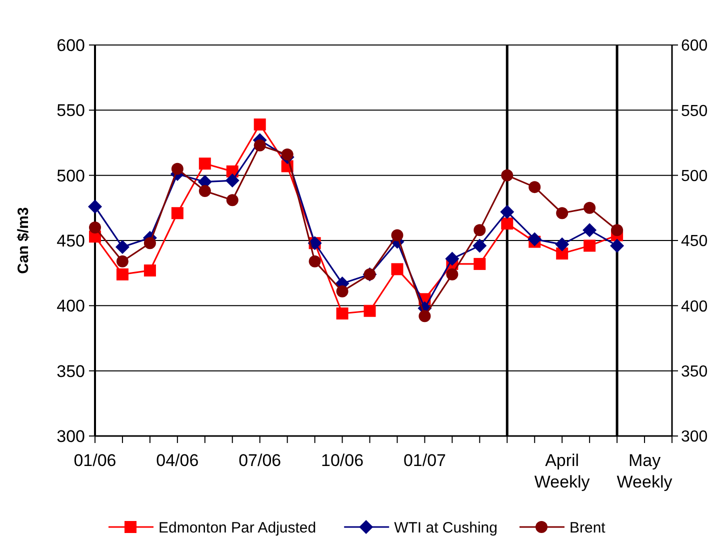  I want to click on y-axis-title: Can $/m3, so click(23, 240).